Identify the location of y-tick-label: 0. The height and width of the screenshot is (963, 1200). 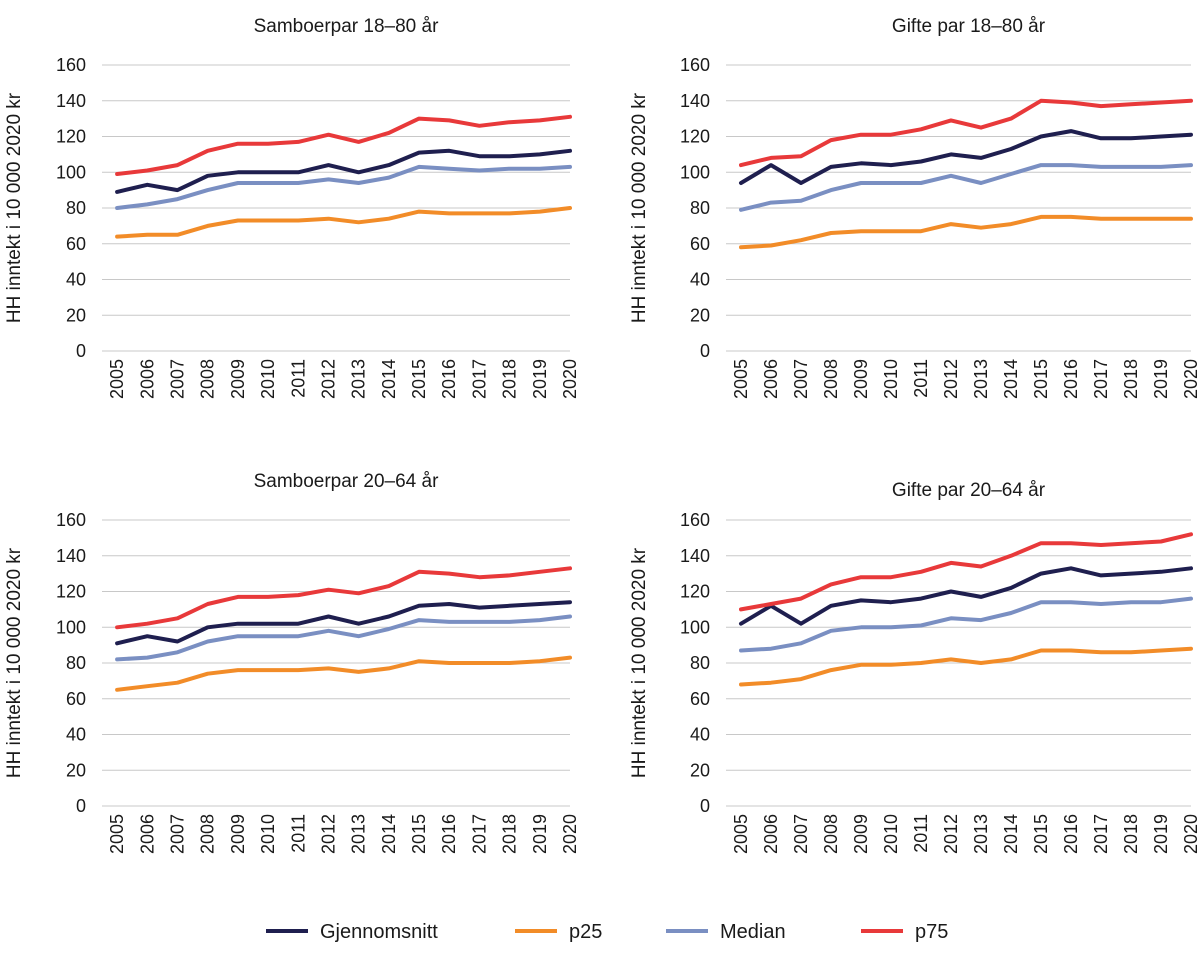
(705, 806).